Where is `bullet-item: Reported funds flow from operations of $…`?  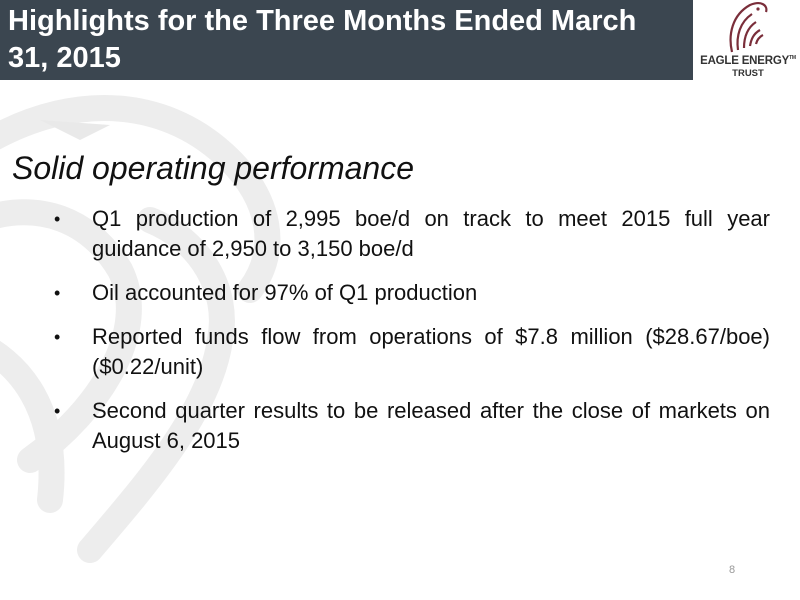
bullet-item: Reported funds flow from operations of $… is located at coordinates (410, 352).